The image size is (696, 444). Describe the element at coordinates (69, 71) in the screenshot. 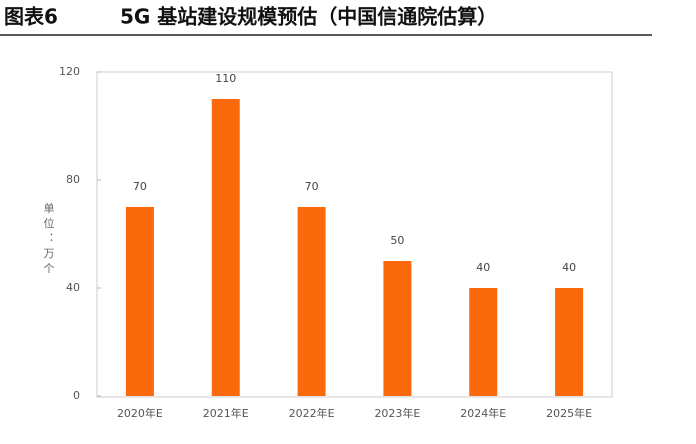

I see `y-tick-label: 120` at that location.